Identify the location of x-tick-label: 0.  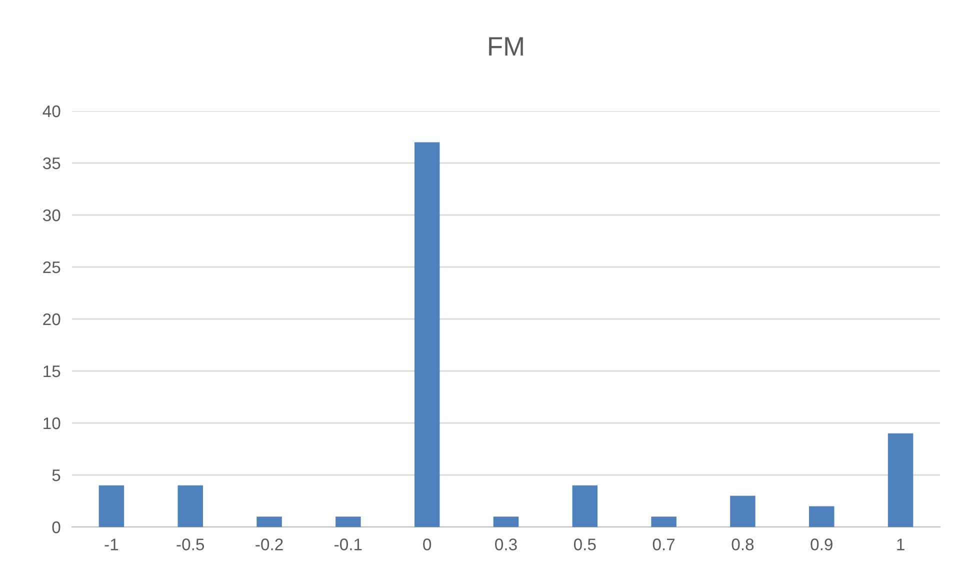
(427, 544).